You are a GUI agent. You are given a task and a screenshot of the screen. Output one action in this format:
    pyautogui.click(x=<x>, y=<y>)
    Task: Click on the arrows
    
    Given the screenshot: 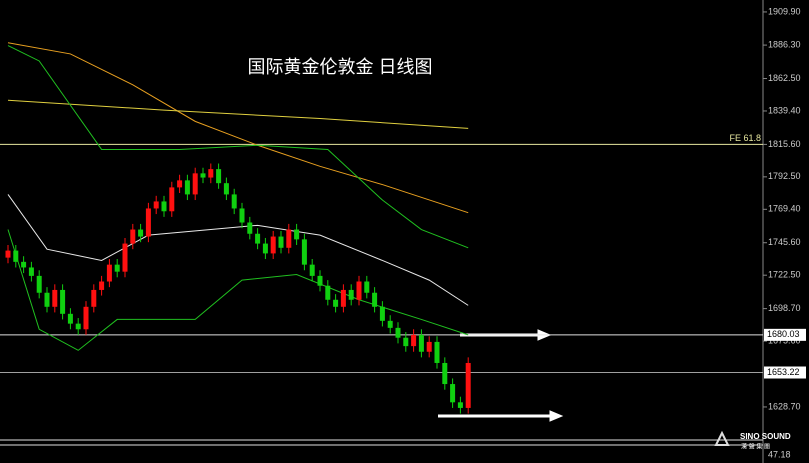 What is the action you would take?
    pyautogui.click(x=501, y=375)
    